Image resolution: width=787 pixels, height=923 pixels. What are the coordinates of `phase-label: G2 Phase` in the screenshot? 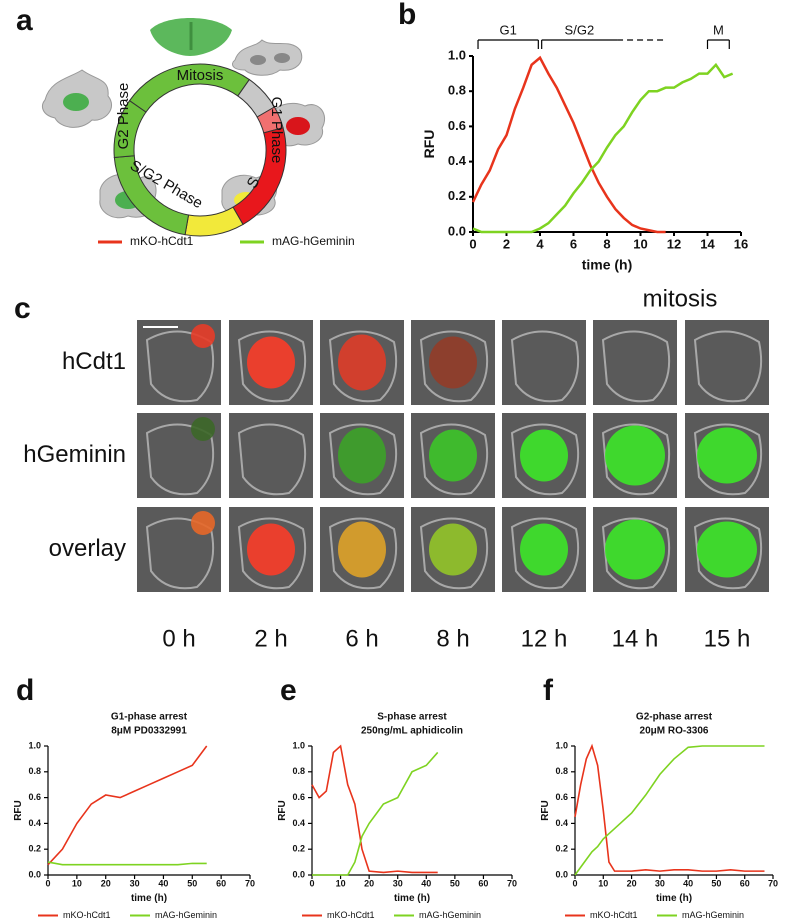 It's located at (123, 116).